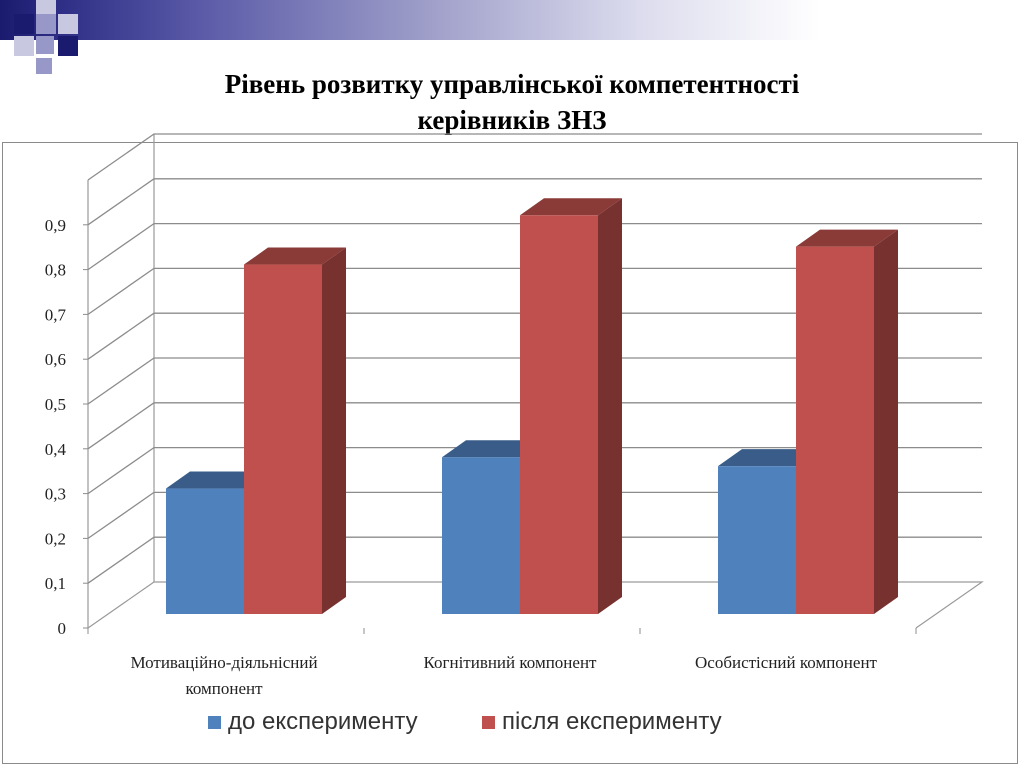 This screenshot has width=1024, height=768. Describe the element at coordinates (786, 662) in the screenshot. I see `x-category-label: Особистісний компонент` at that location.